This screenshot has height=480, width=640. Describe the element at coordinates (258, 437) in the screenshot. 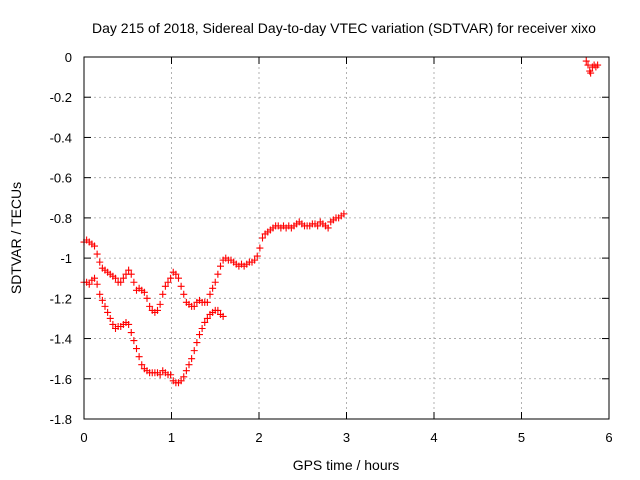

I see `x-tick-label: 2` at that location.